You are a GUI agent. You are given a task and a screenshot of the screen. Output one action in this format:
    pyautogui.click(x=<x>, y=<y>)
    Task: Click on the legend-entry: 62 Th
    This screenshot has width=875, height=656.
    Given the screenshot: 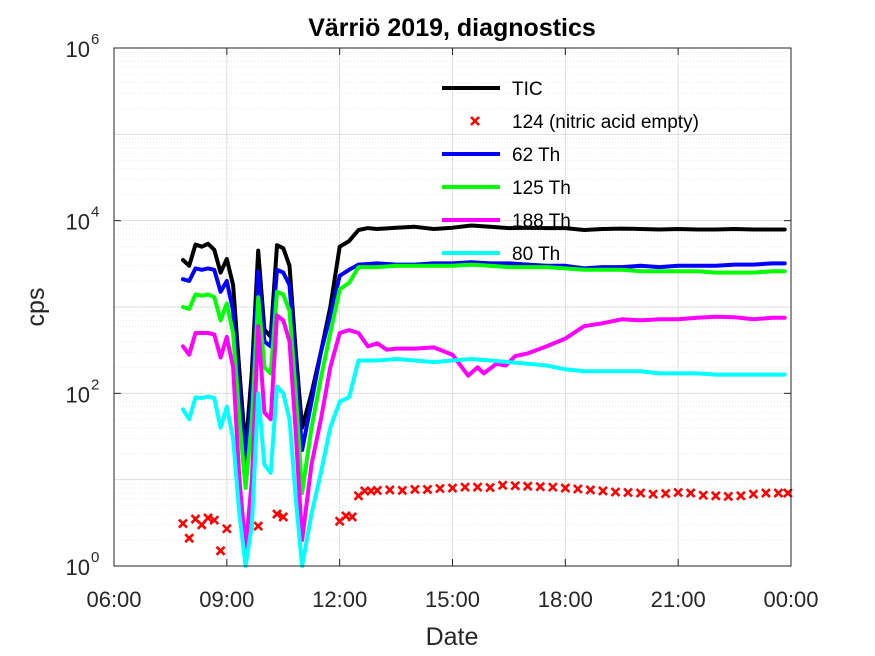 What is the action you would take?
    pyautogui.click(x=501, y=155)
    